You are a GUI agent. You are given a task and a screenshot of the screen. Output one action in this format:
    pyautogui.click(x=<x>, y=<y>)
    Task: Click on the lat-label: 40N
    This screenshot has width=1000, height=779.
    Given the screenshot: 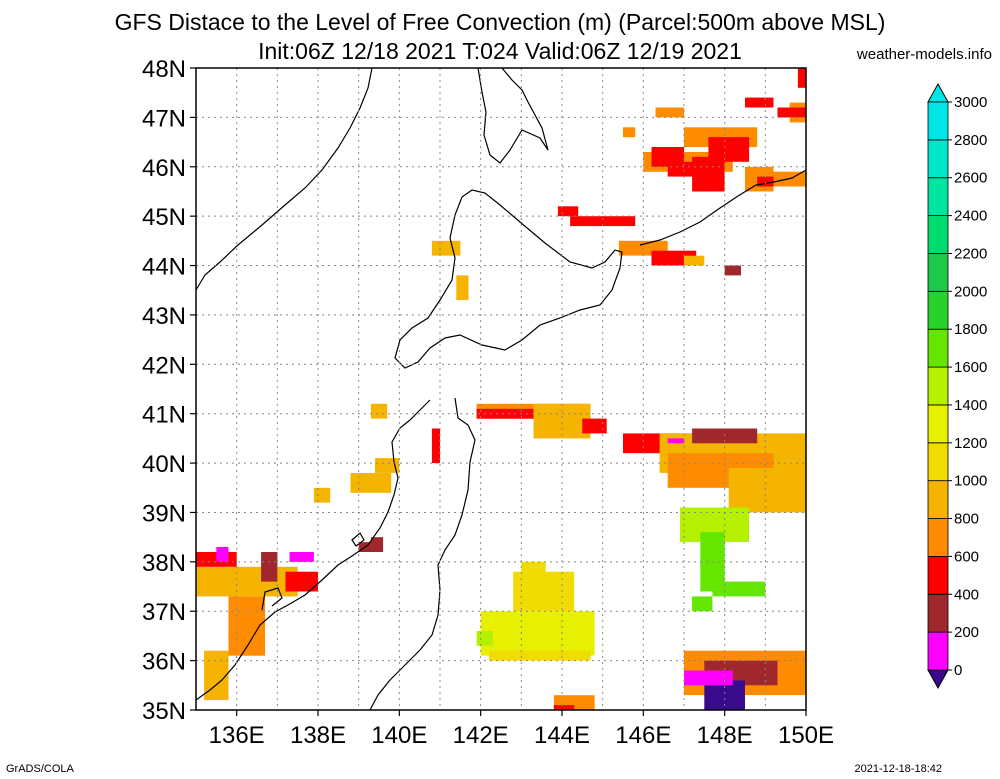 What is the action you would take?
    pyautogui.click(x=164, y=464)
    